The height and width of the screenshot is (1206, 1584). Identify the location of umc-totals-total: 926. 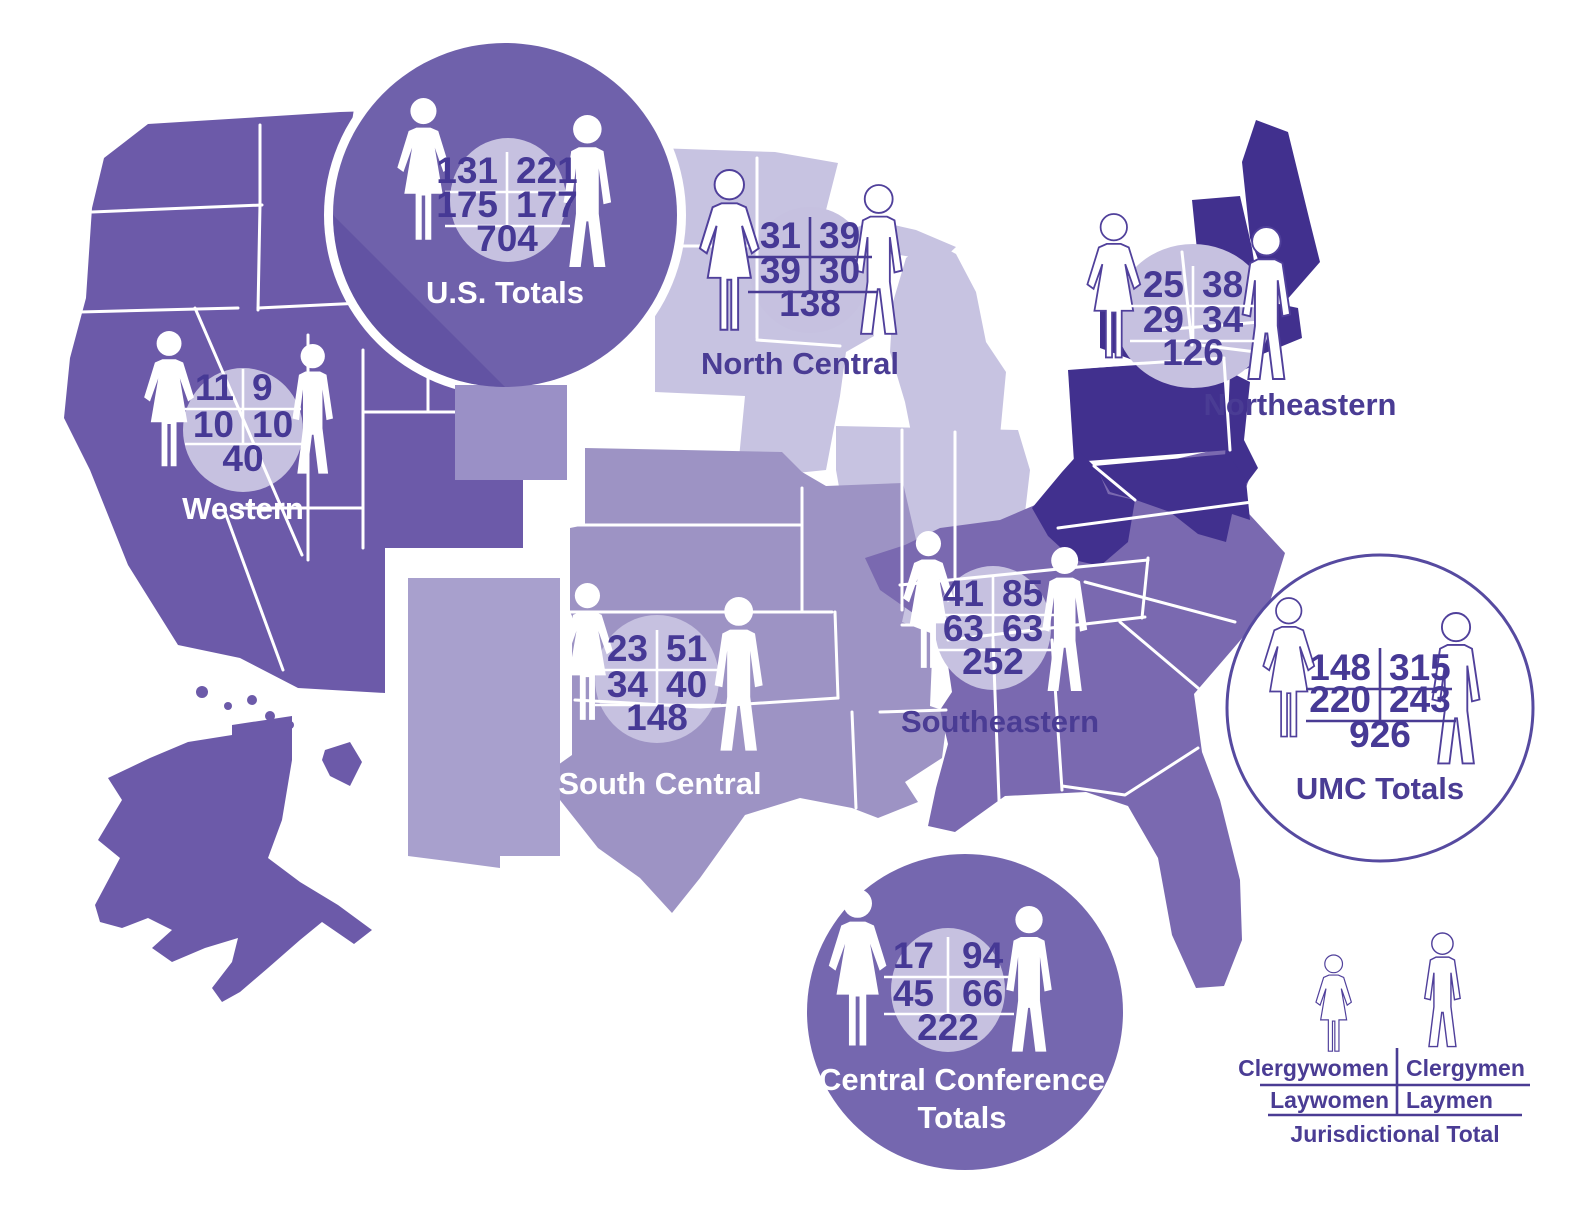
(1380, 734).